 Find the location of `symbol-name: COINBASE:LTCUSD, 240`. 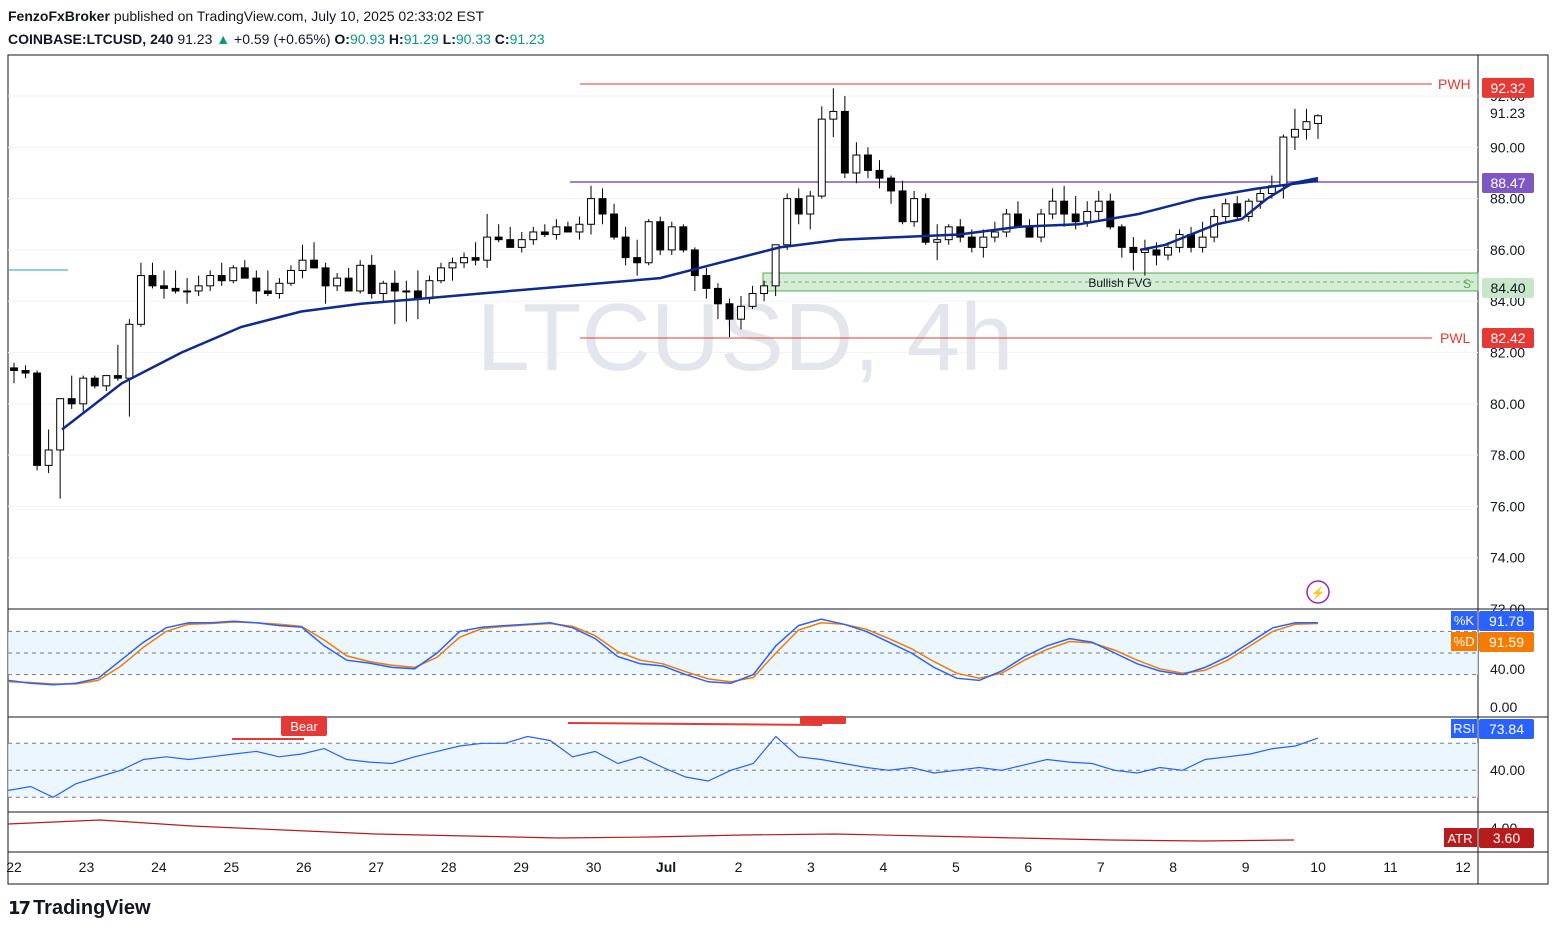

symbol-name: COINBASE:LTCUSD, 240 is located at coordinates (91, 39).